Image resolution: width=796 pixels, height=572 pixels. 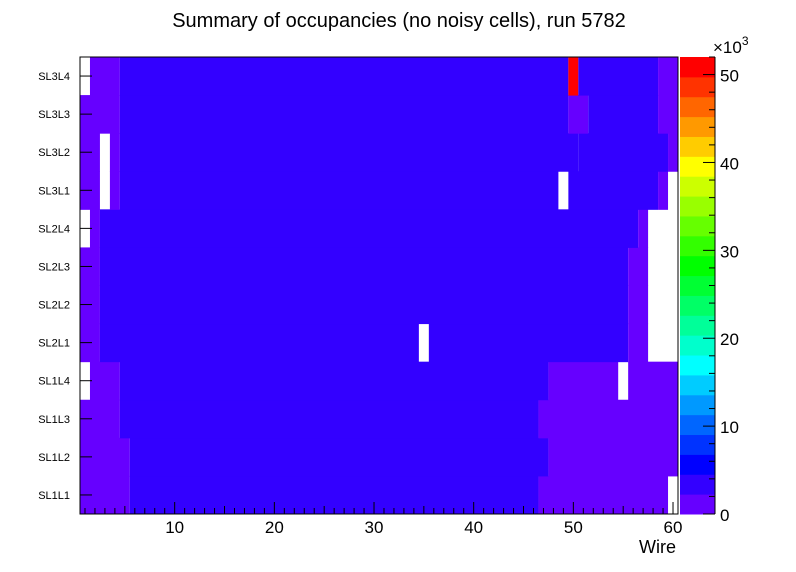 I want to click on y-tick-label: SL3L1, so click(x=54, y=191).